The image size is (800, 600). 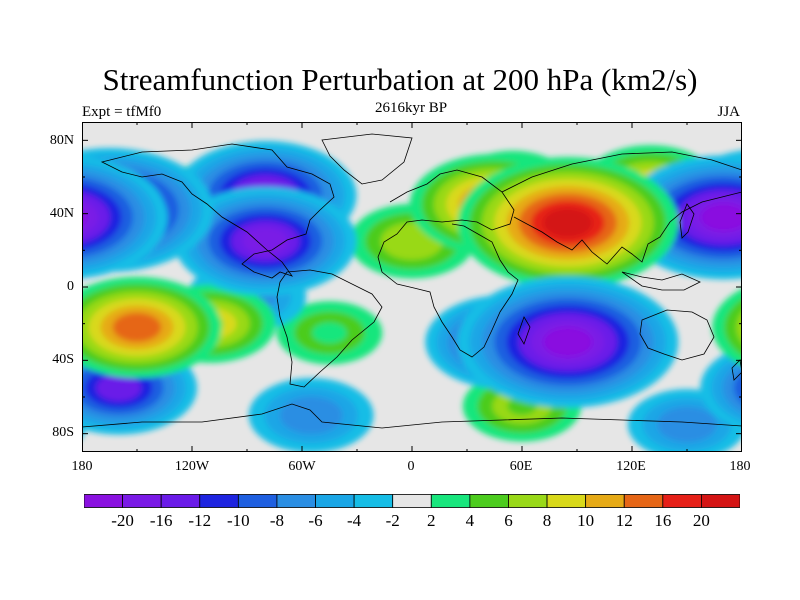 I want to click on colorbar-label: -8, so click(x=277, y=520).